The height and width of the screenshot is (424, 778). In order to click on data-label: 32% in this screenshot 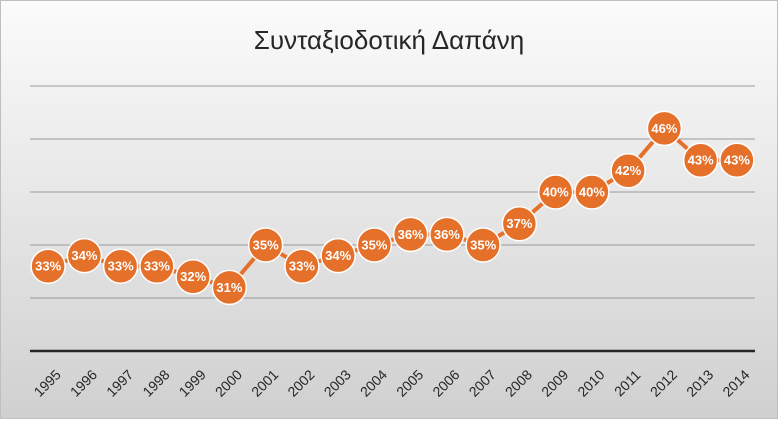, I will do `click(193, 276)`.